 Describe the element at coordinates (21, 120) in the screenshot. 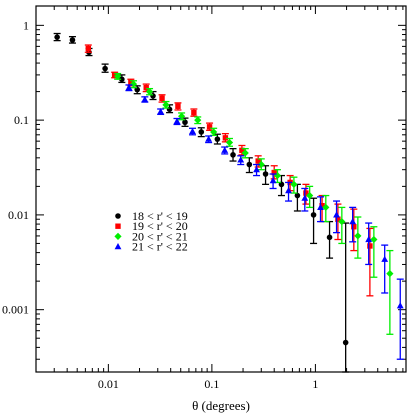

I see `y-tick-label: 0.1` at that location.